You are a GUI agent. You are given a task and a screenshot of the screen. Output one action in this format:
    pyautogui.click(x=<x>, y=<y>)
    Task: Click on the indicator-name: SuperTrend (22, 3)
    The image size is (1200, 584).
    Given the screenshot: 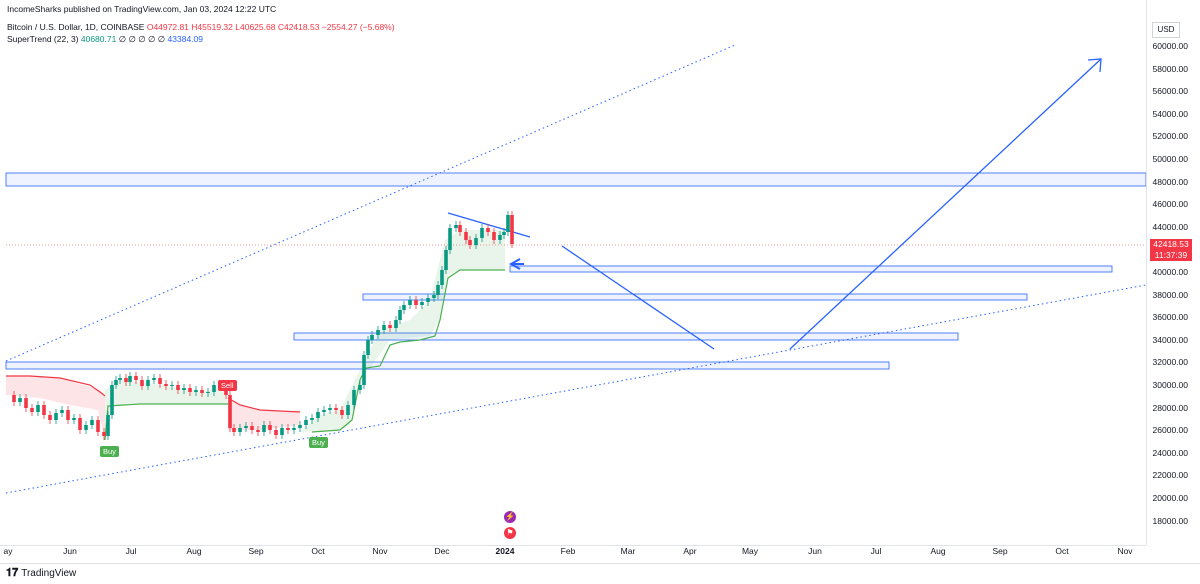 What is the action you would take?
    pyautogui.click(x=43, y=39)
    